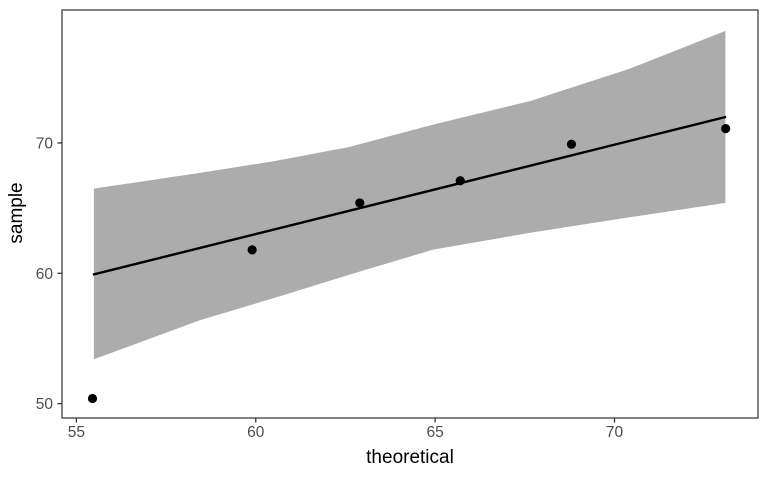 Image resolution: width=768 pixels, height=480 pixels. What do you see at coordinates (76, 432) in the screenshot?
I see `x-tick-label: 55` at bounding box center [76, 432].